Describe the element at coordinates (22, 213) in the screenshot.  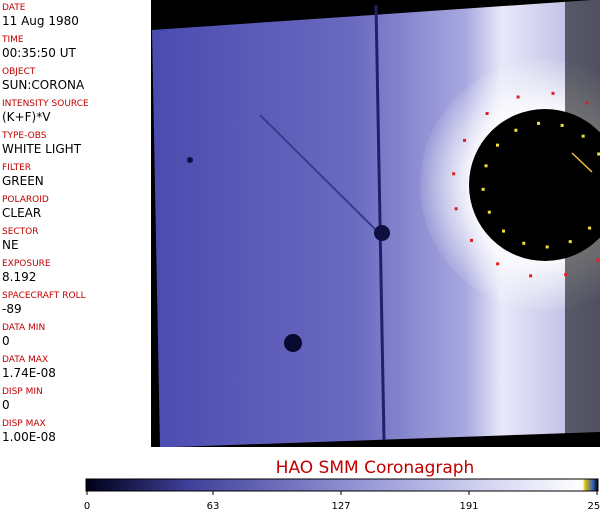
I see `field-value: CLEAR` at that location.